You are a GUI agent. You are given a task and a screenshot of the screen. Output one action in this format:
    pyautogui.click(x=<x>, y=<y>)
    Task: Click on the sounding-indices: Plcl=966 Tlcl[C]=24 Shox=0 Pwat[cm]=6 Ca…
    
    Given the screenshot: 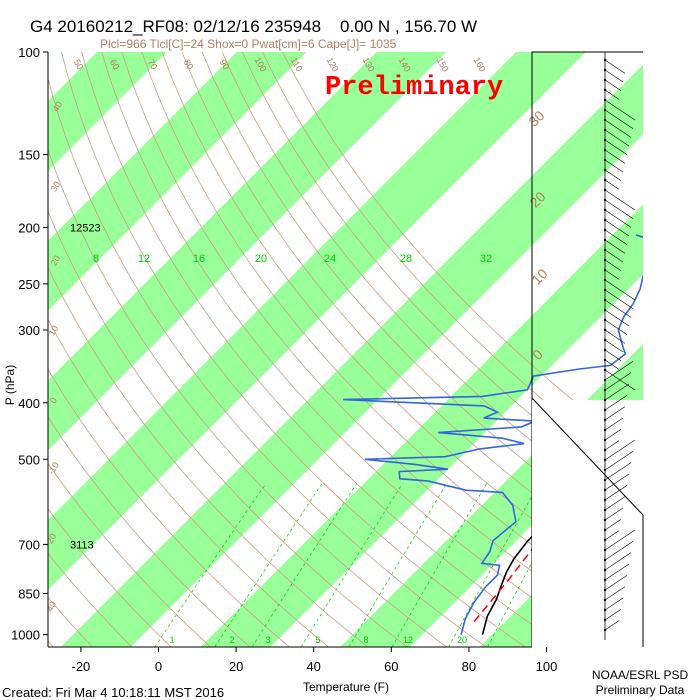 What is the action you would take?
    pyautogui.click(x=248, y=44)
    